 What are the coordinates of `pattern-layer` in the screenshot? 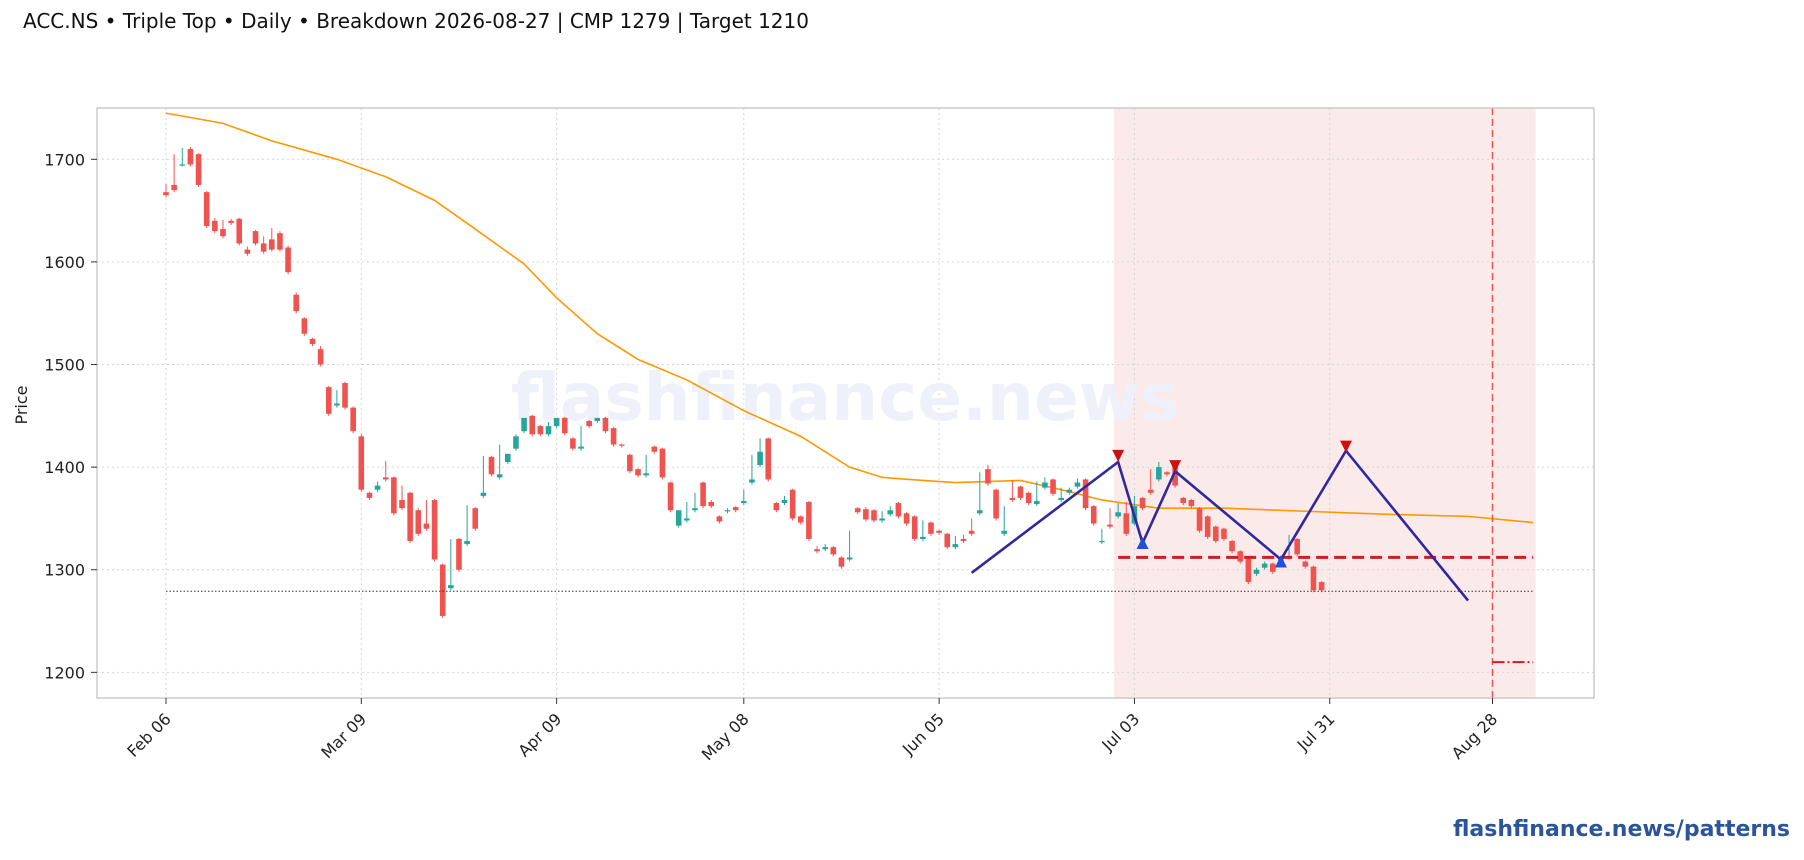 It's located at (1220, 521).